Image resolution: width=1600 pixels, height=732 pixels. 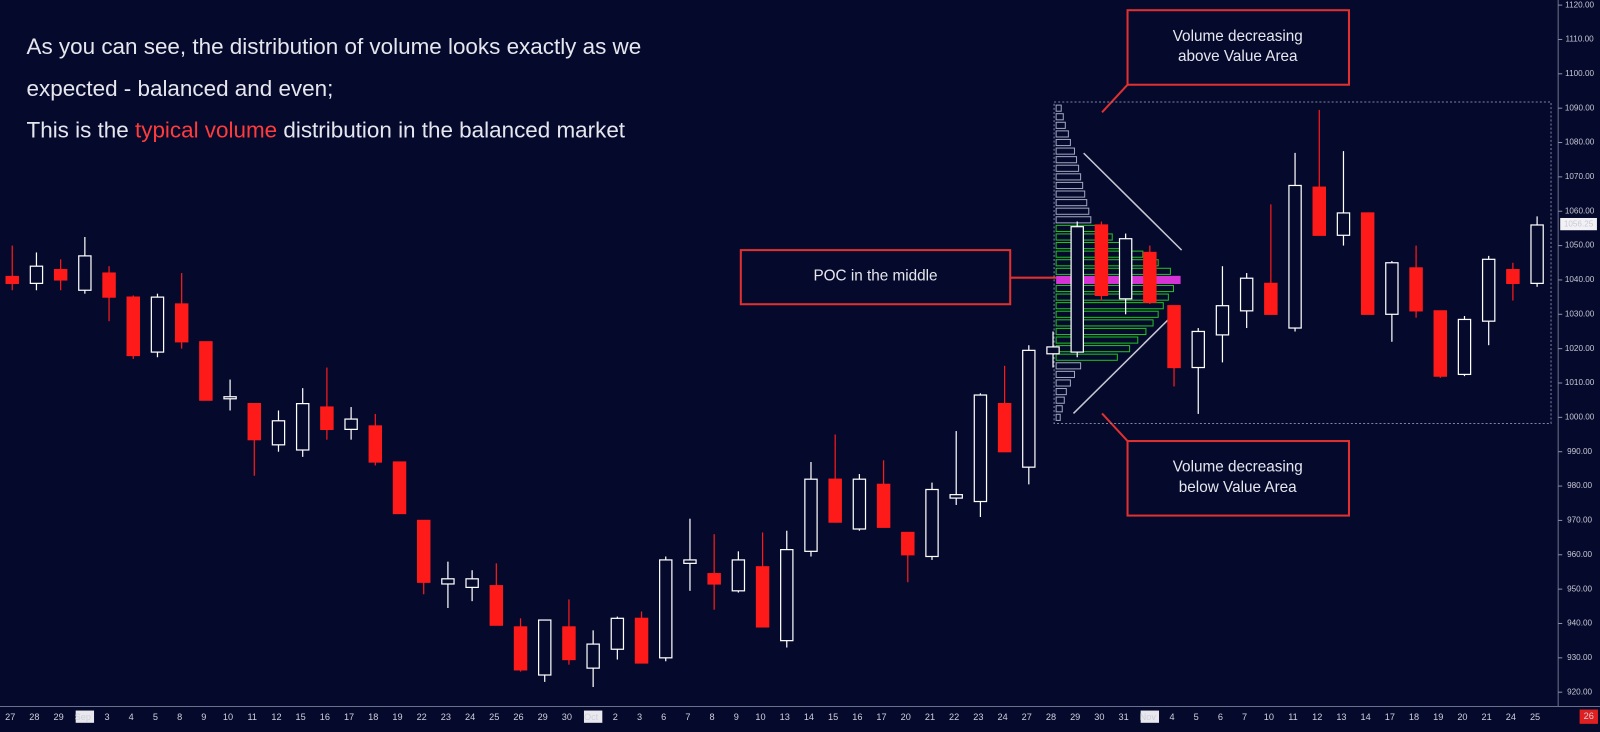 I want to click on x-tick-label: 15, so click(x=301, y=717).